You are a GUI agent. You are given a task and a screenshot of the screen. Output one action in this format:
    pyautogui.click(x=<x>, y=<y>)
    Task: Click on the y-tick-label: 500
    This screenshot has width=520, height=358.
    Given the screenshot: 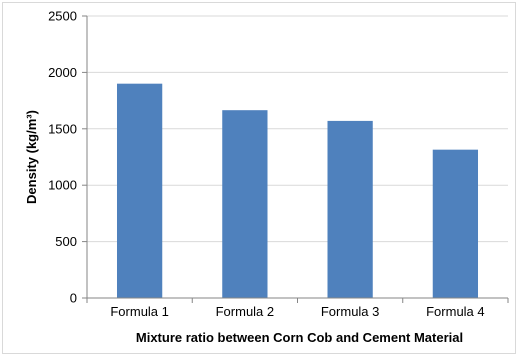 What is the action you would take?
    pyautogui.click(x=66, y=241)
    